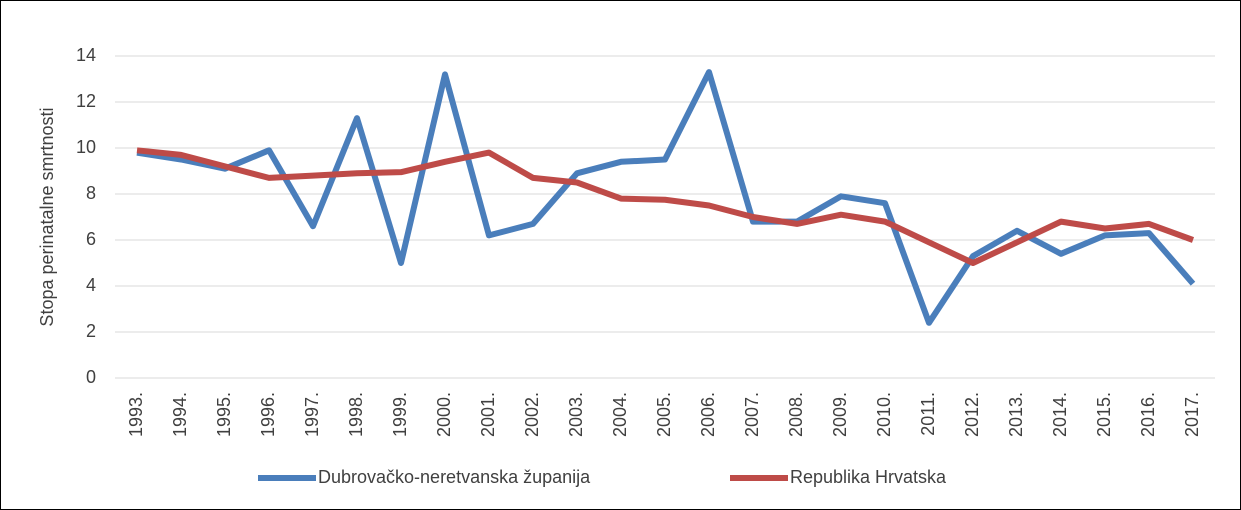 The image size is (1241, 510). Describe the element at coordinates (136, 414) in the screenshot. I see `x-tick-label: 1993.` at that location.